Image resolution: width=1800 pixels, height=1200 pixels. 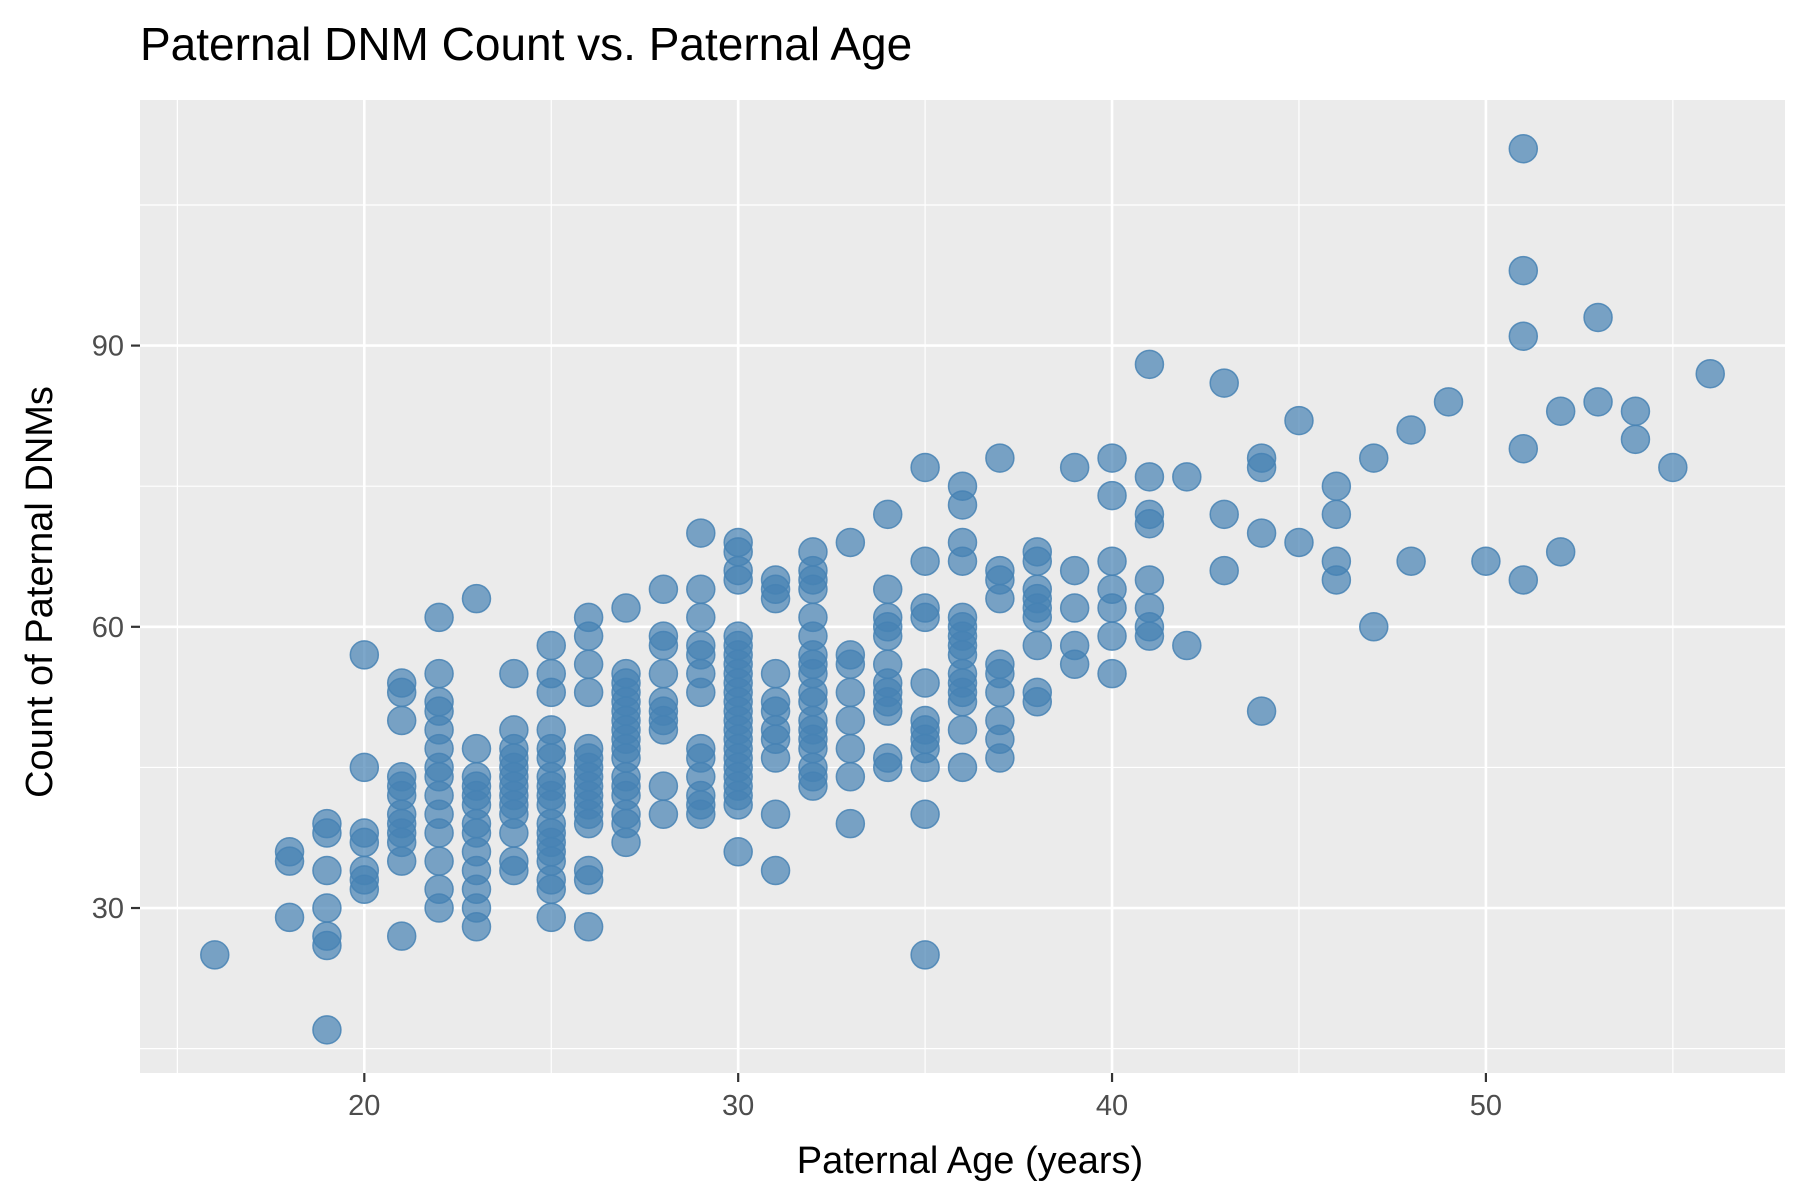 What do you see at coordinates (364, 1106) in the screenshot?
I see `x-tick-label: 20` at bounding box center [364, 1106].